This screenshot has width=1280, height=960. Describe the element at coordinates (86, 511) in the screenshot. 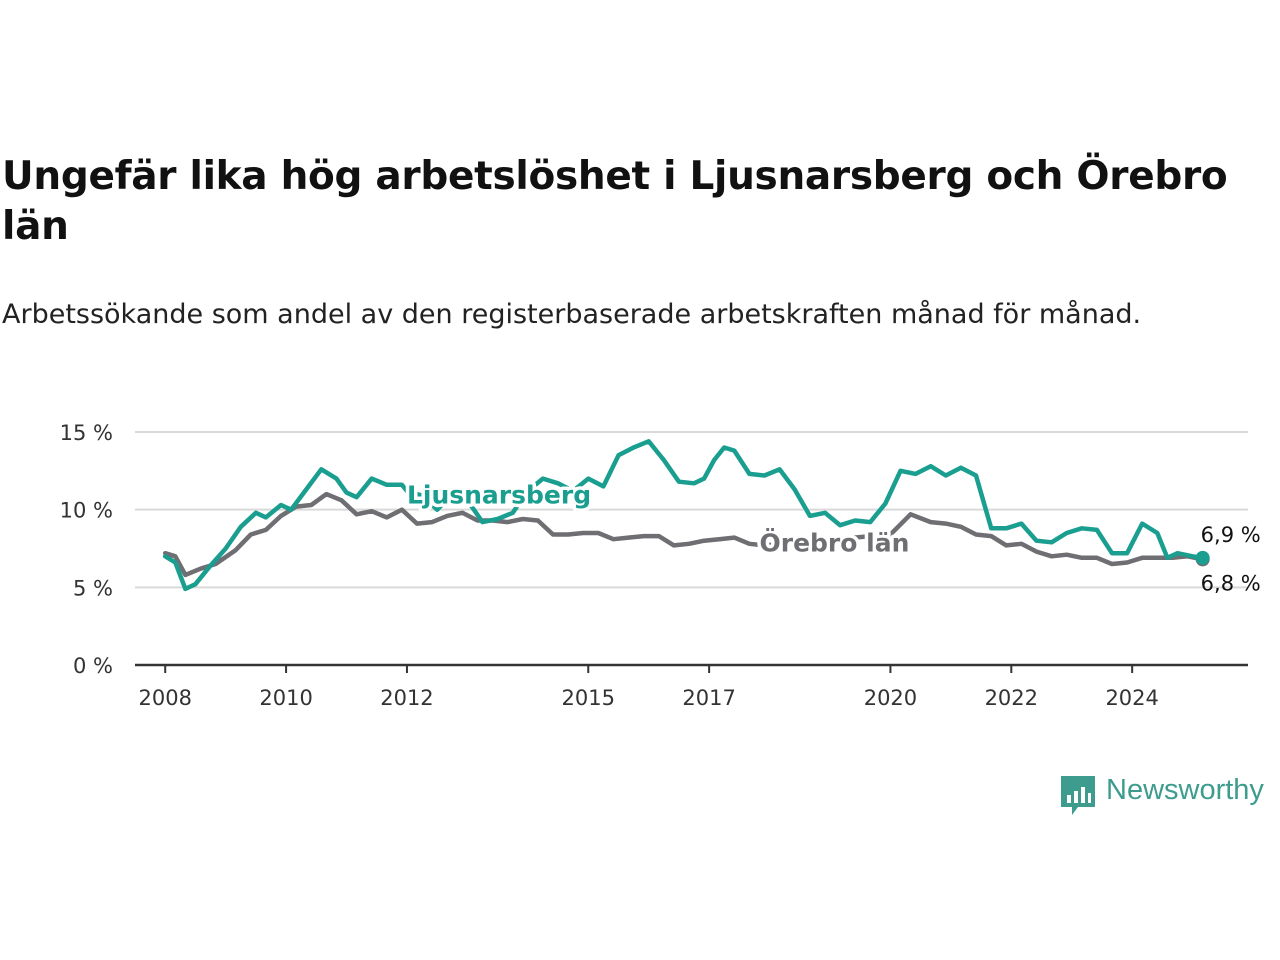

I see `y-tick-label: 10 %` at that location.